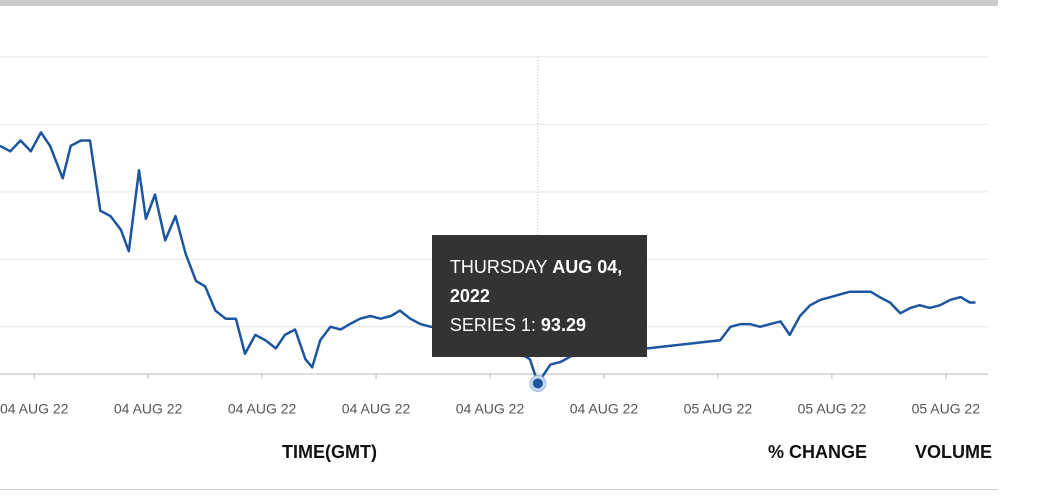 The image size is (1043, 496). What do you see at coordinates (499, 489) in the screenshot?
I see `table-rule` at bounding box center [499, 489].